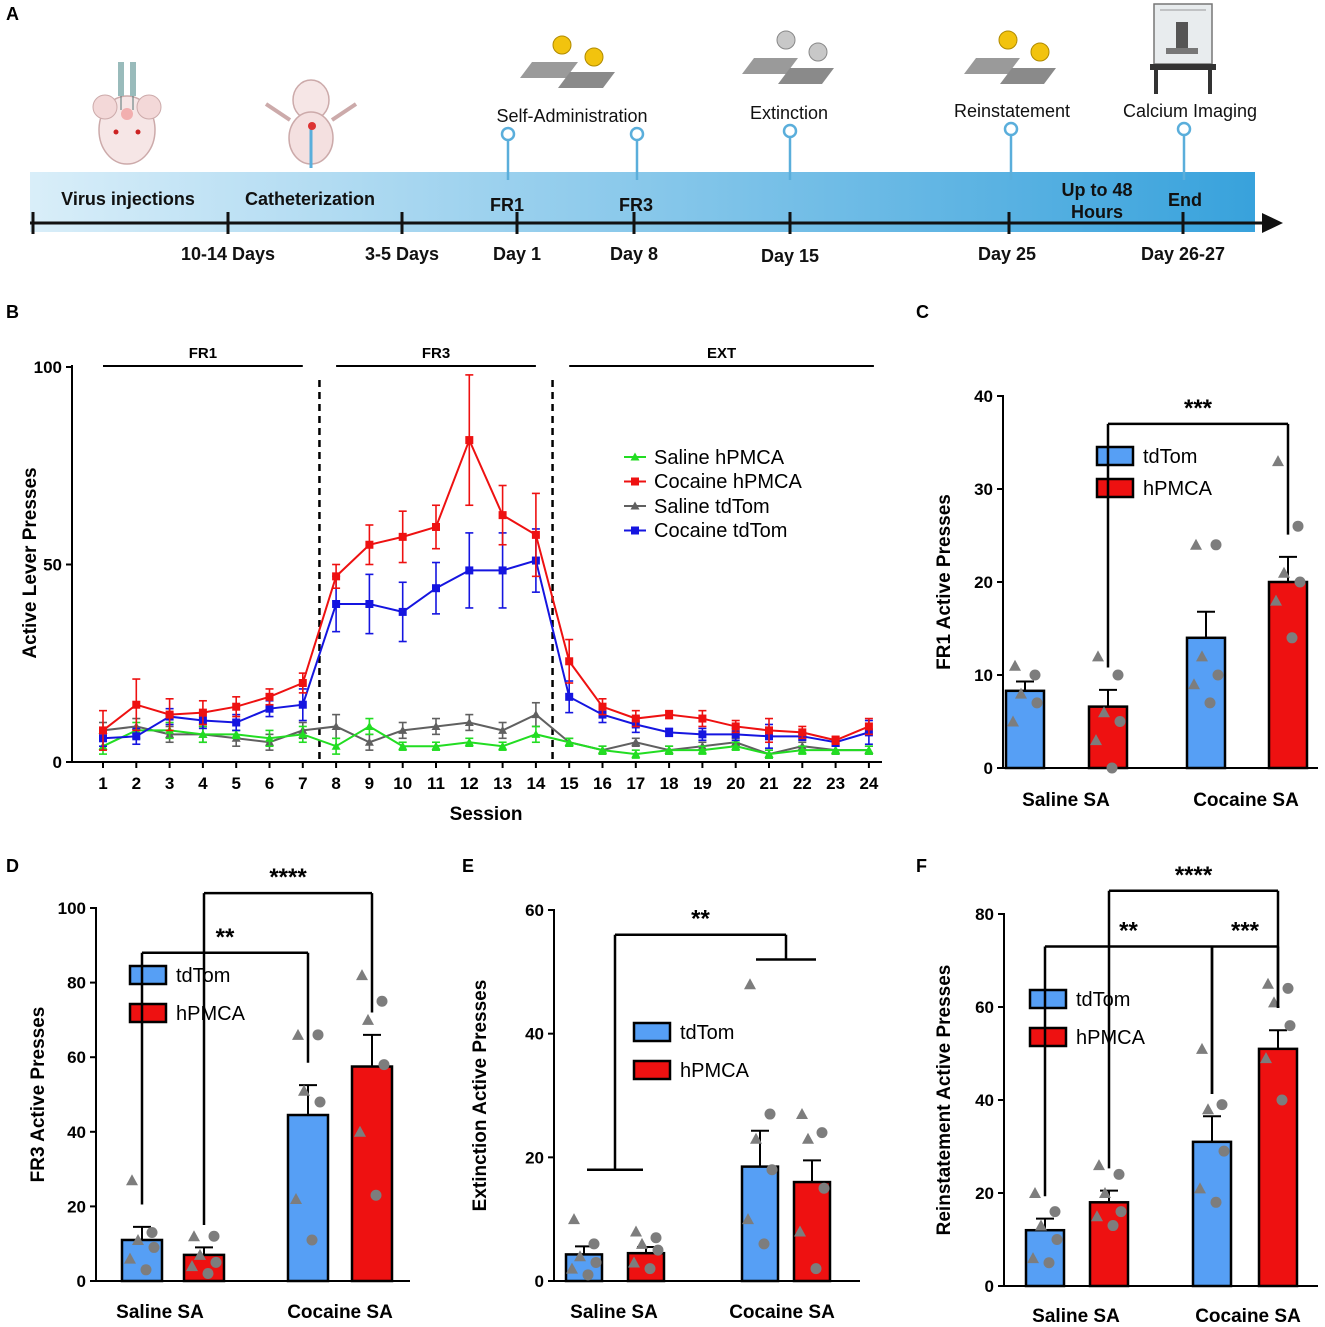 This screenshot has height=1327, width=1325. Describe the element at coordinates (1184, 129) in the screenshot. I see `pin-head-icon` at that location.